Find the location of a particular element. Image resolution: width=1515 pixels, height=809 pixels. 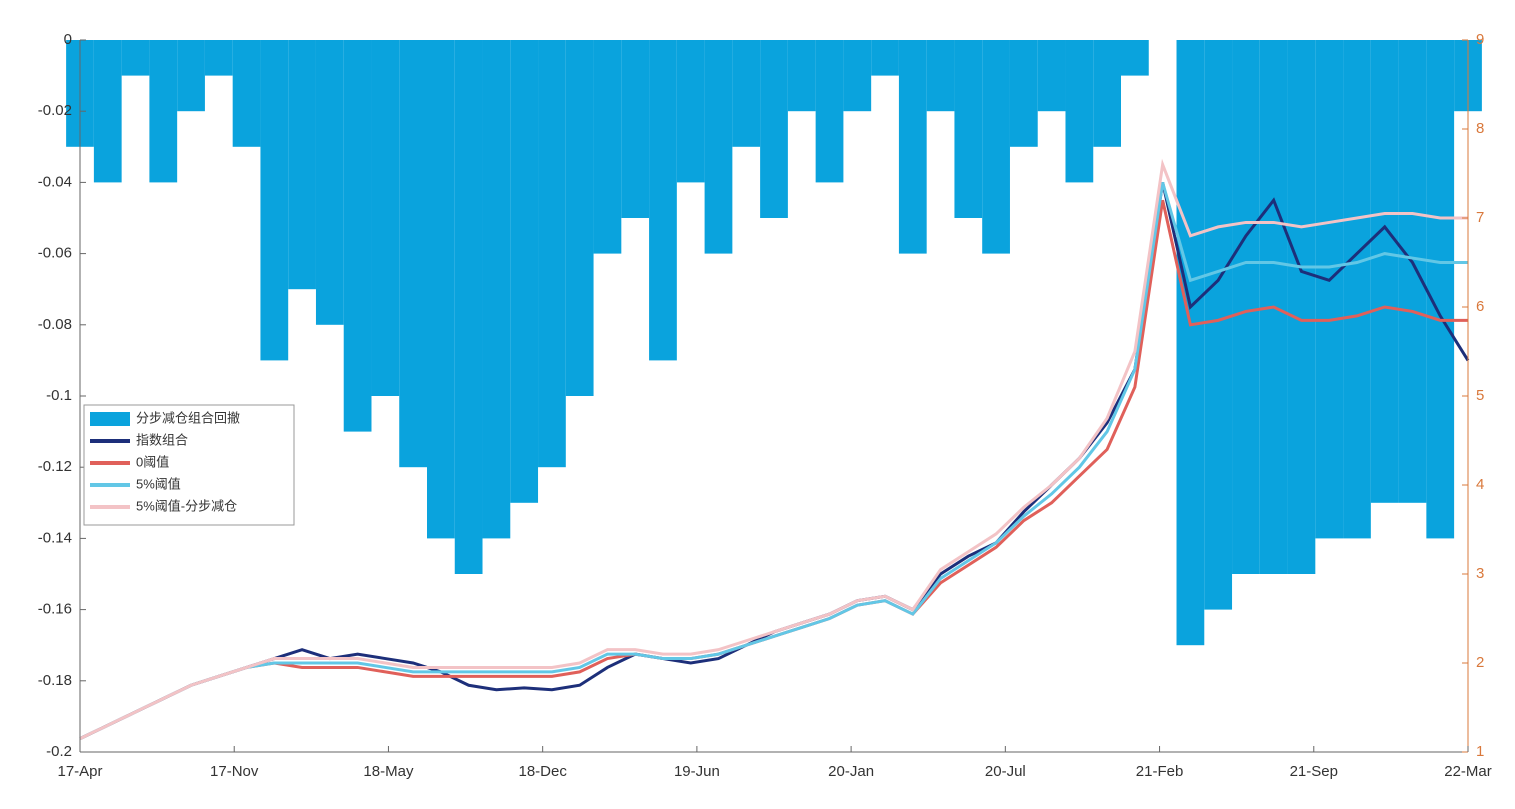

y-tick-label: -0.1 is located at coordinates (59, 395).